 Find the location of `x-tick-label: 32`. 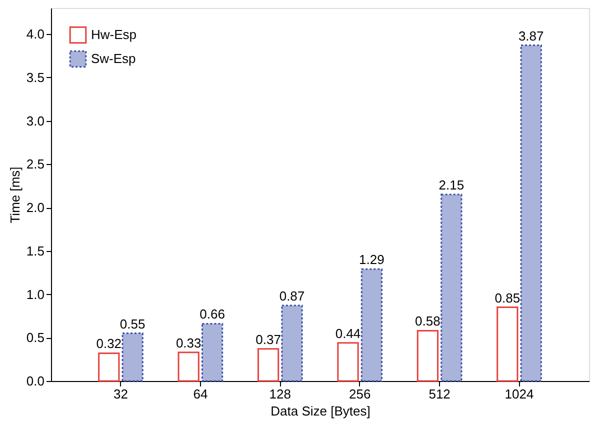

x-tick-label: 32 is located at coordinates (121, 394).